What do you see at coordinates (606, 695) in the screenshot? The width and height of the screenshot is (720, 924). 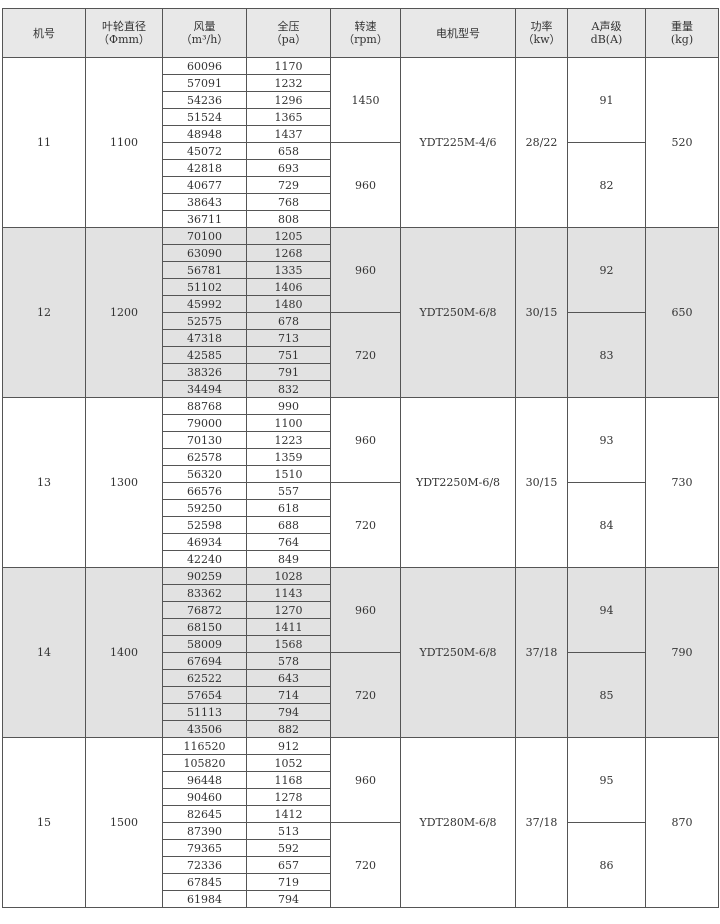 I see `sound-level-cell: 85` at bounding box center [606, 695].